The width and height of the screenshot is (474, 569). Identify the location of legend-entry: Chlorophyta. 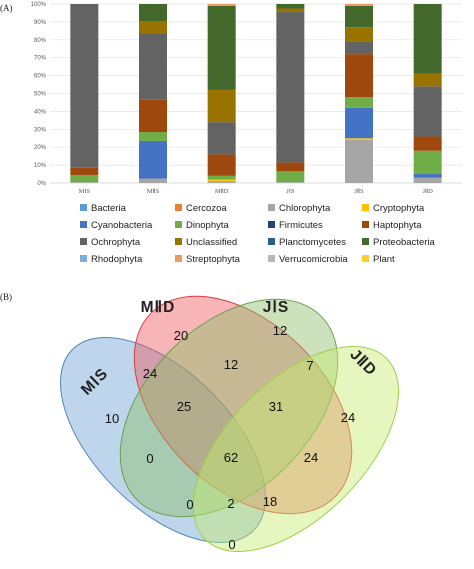
(305, 208).